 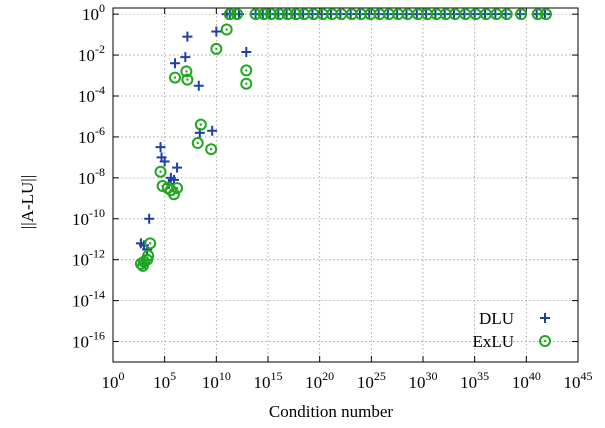 I want to click on x-tick-label: 1040, so click(x=526, y=380).